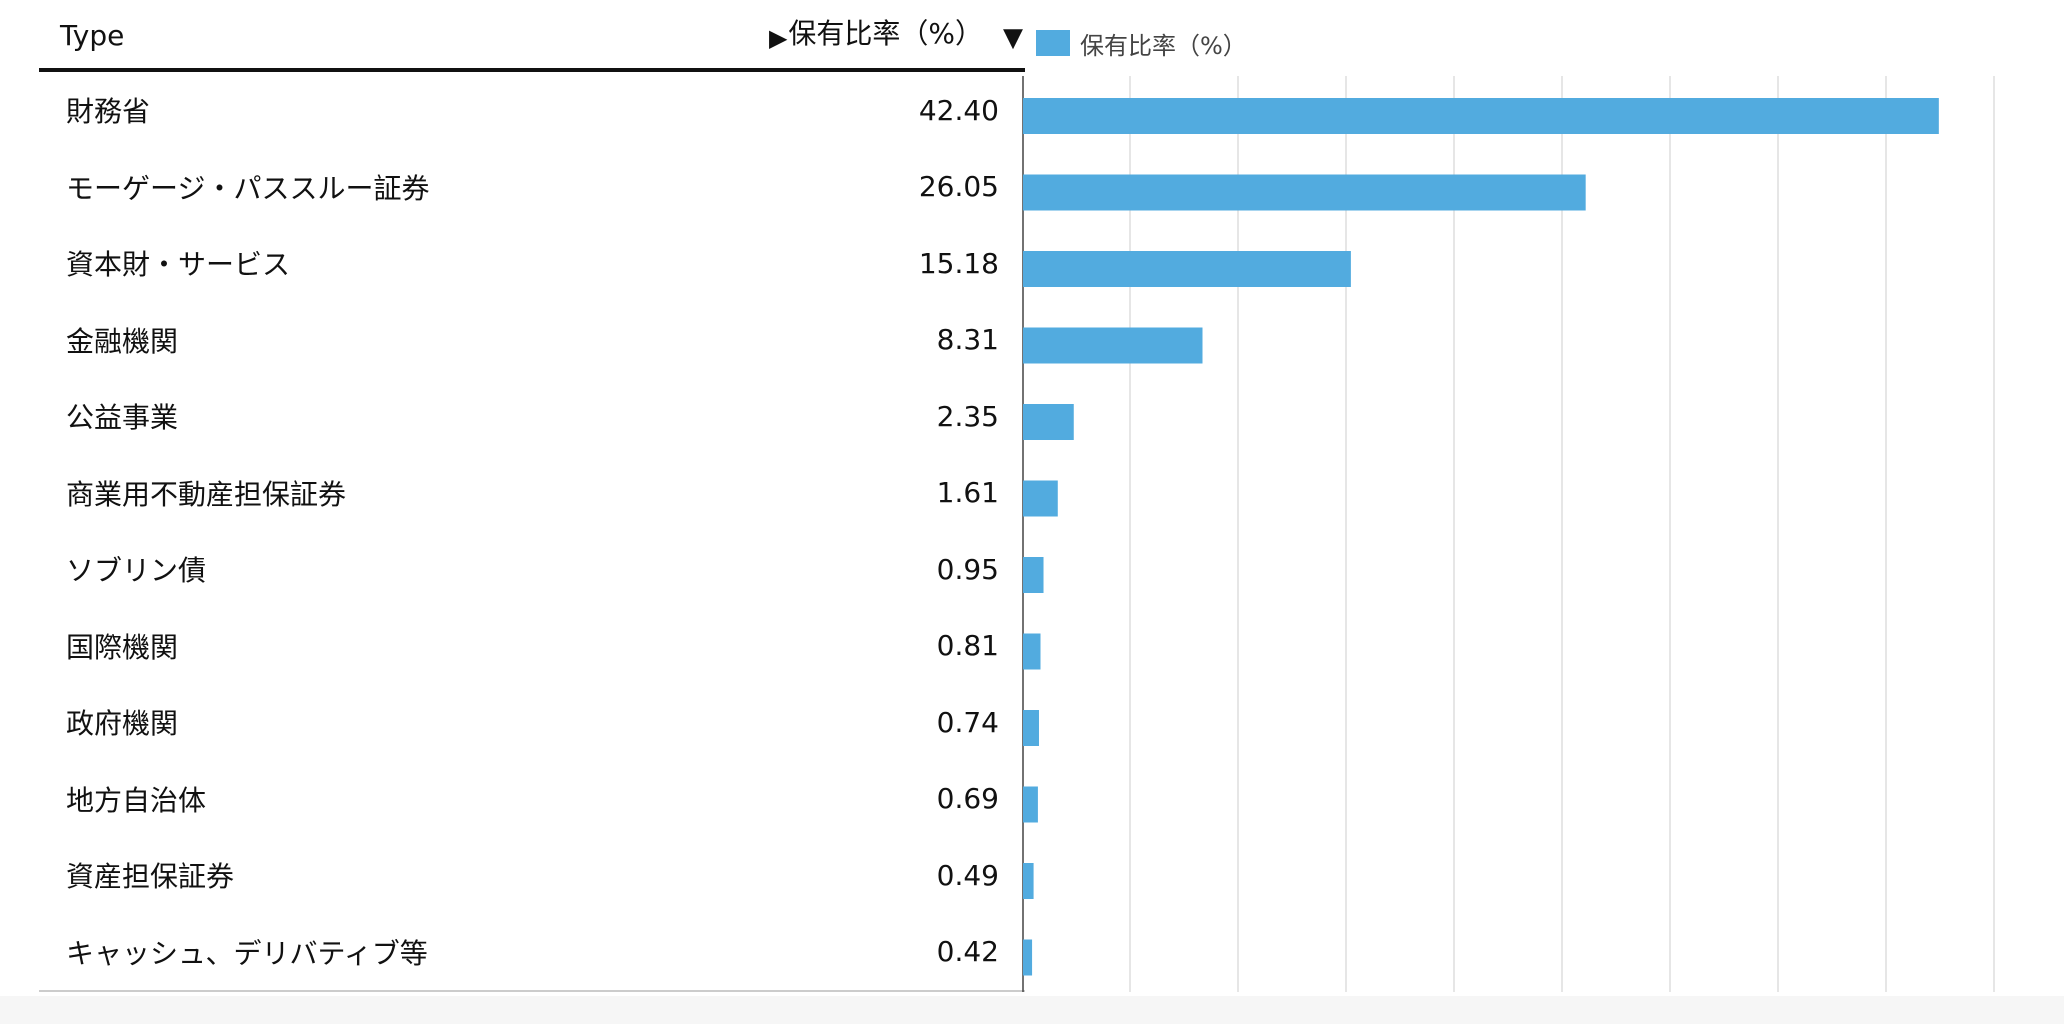 The image size is (2064, 1024). Describe the element at coordinates (247, 953) in the screenshot. I see `row-type-label: キャッシュ、デリバティブ等` at that location.